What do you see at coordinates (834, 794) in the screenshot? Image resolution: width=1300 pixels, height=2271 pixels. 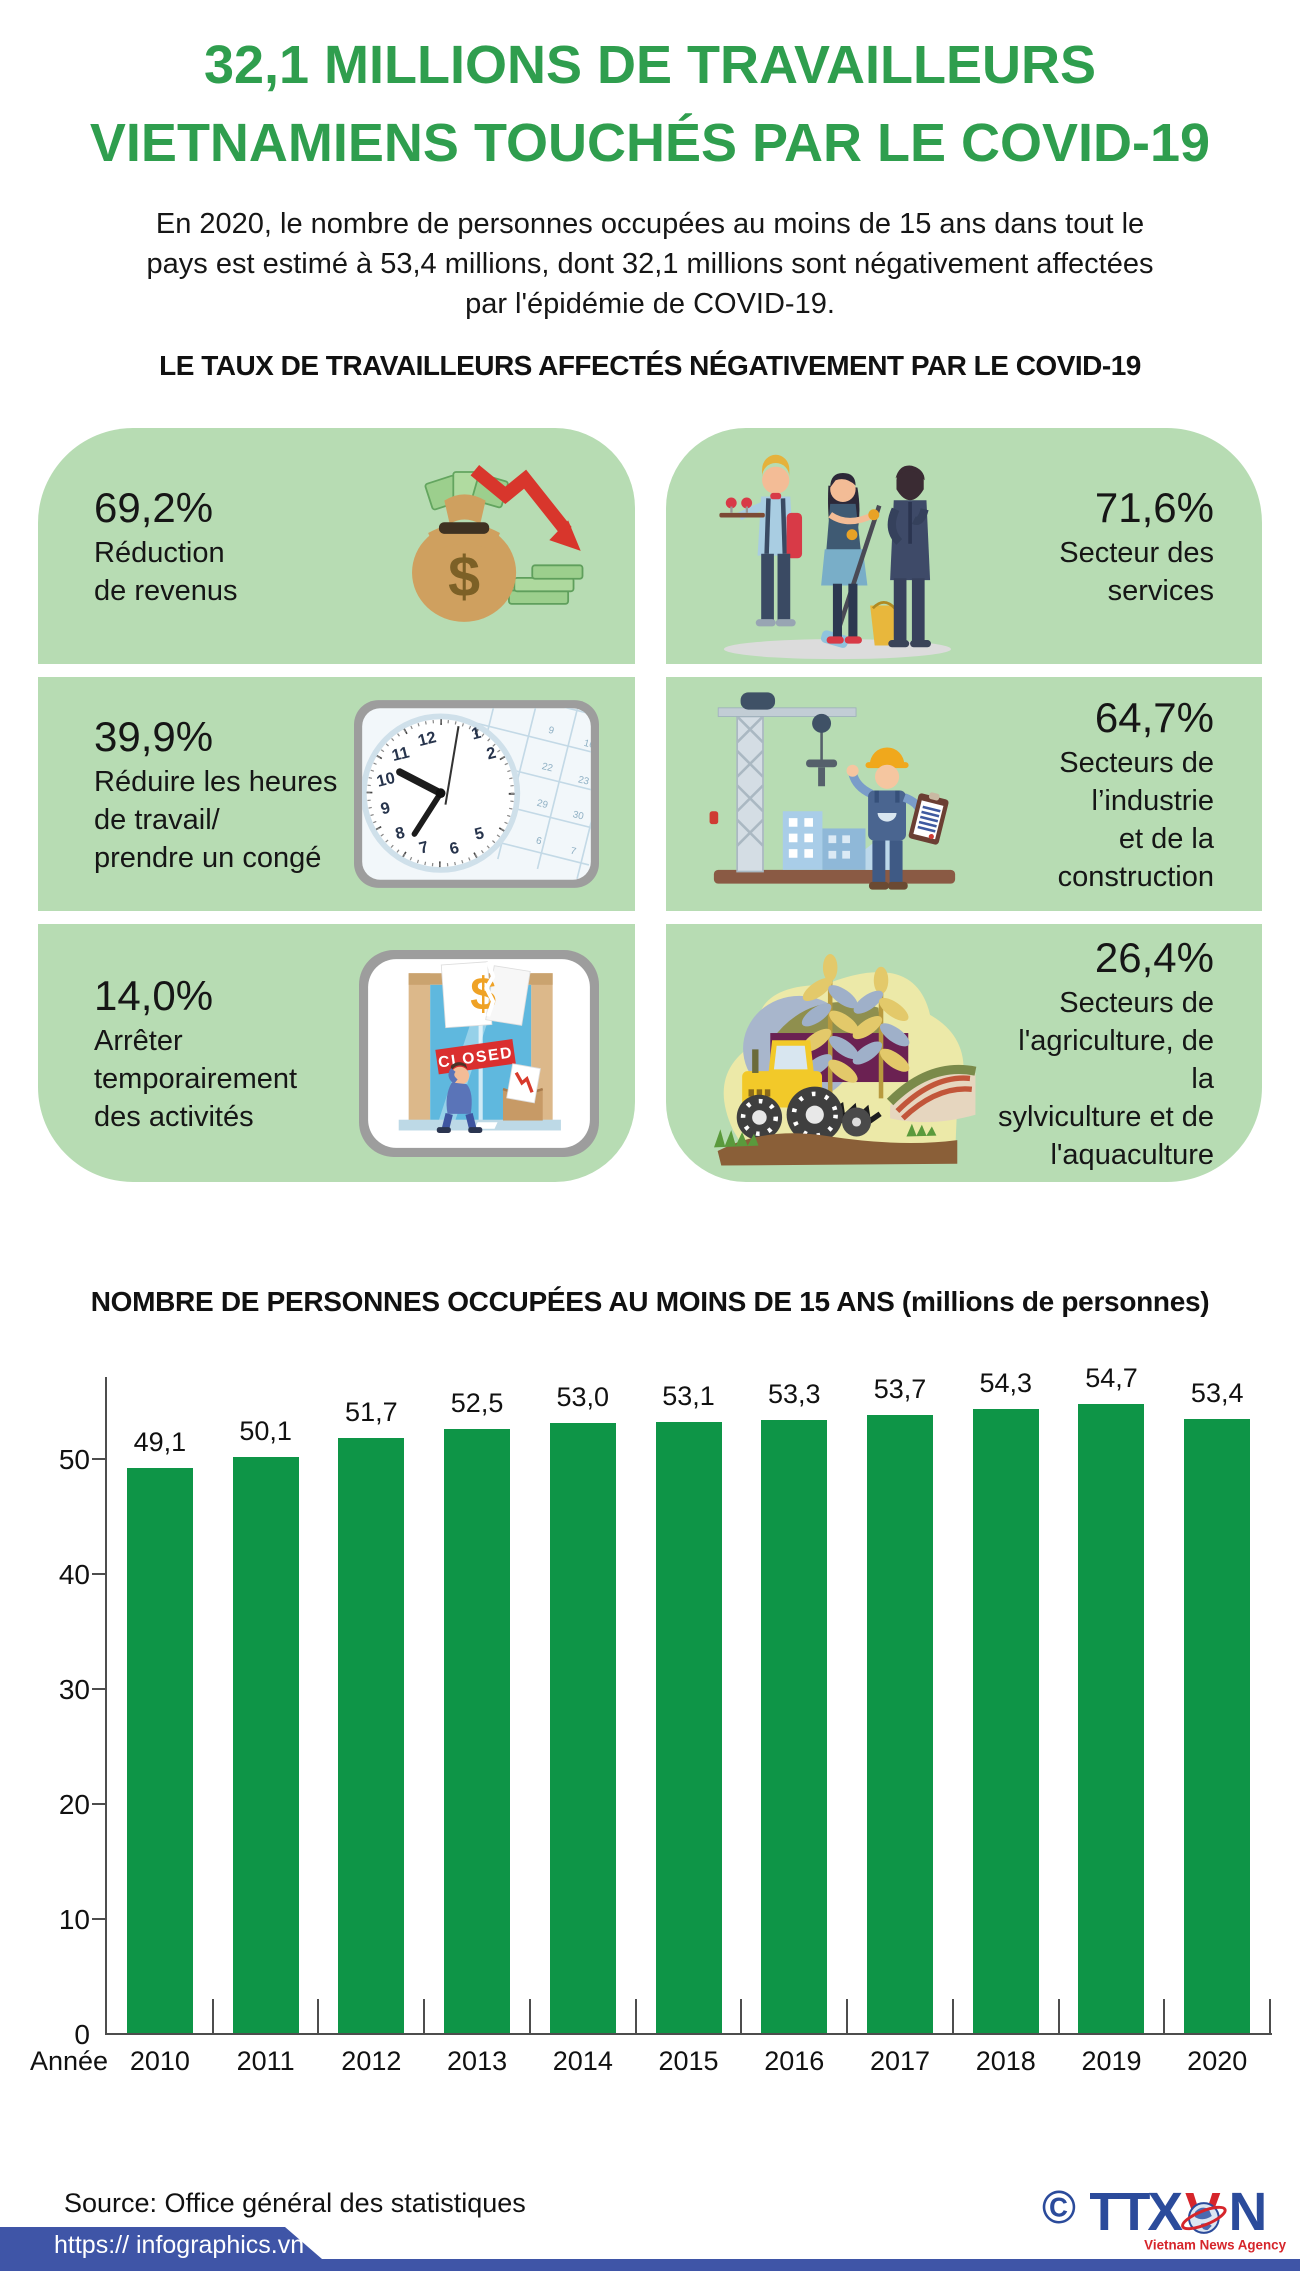 I see `construction-worker-icon` at bounding box center [834, 794].